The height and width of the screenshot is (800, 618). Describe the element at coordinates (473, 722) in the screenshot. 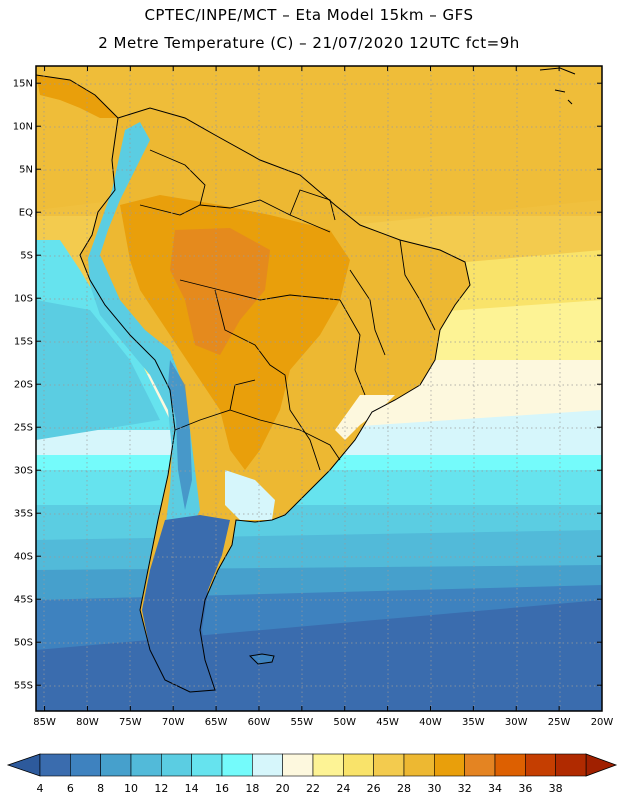

I see `lon-tick-label: 35W` at that location.